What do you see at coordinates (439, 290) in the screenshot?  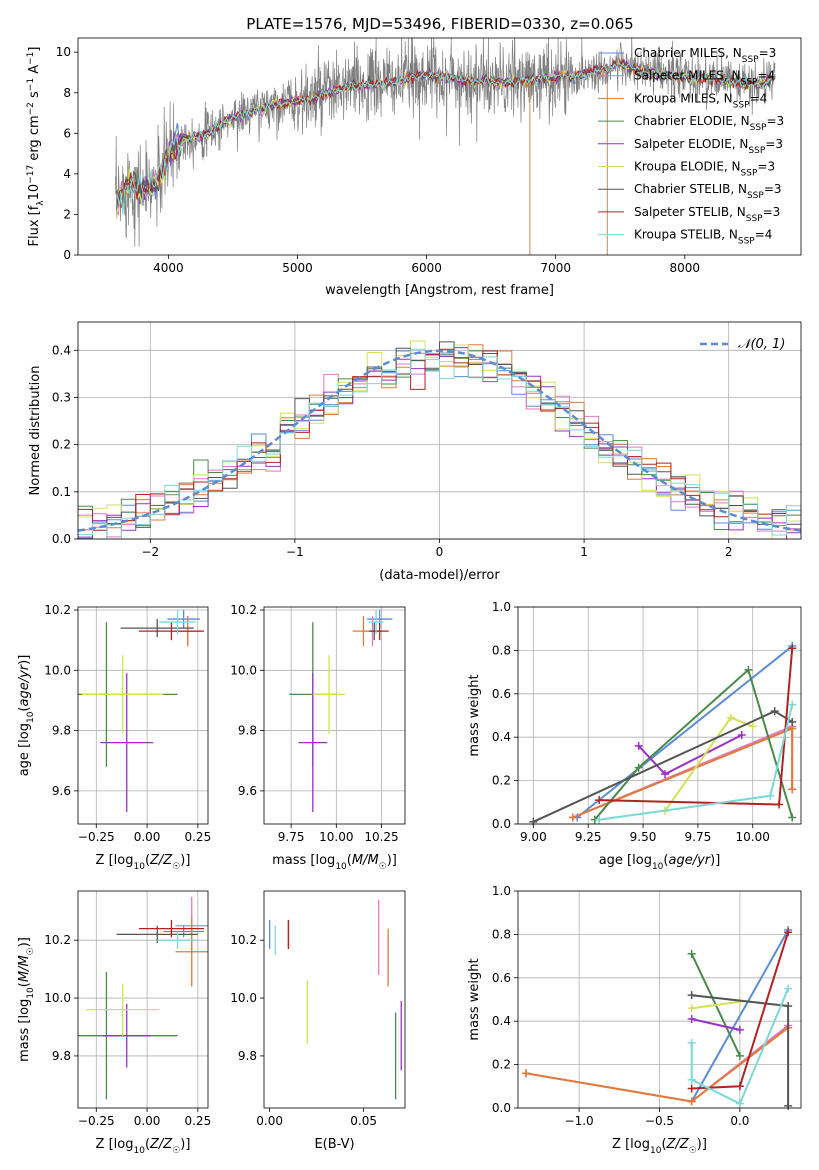 I see `x-axis-label: wavelength [Angstrom, rest frame]` at bounding box center [439, 290].